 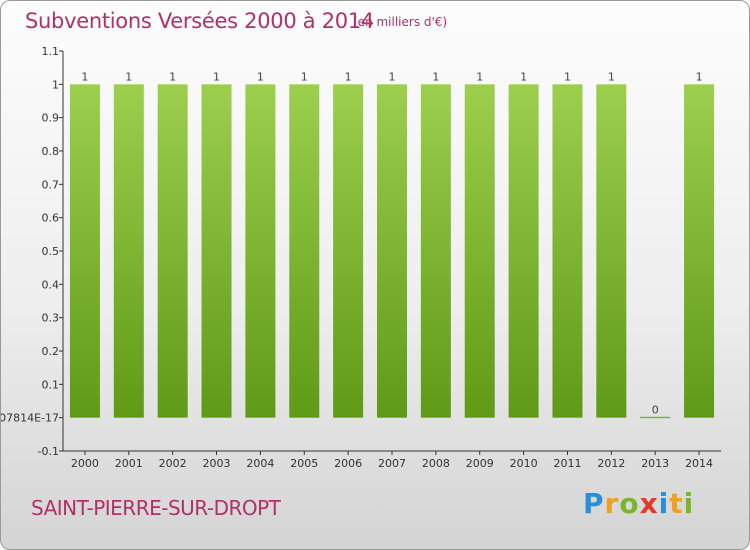 I want to click on x-tick-label: 2010, so click(x=524, y=463).